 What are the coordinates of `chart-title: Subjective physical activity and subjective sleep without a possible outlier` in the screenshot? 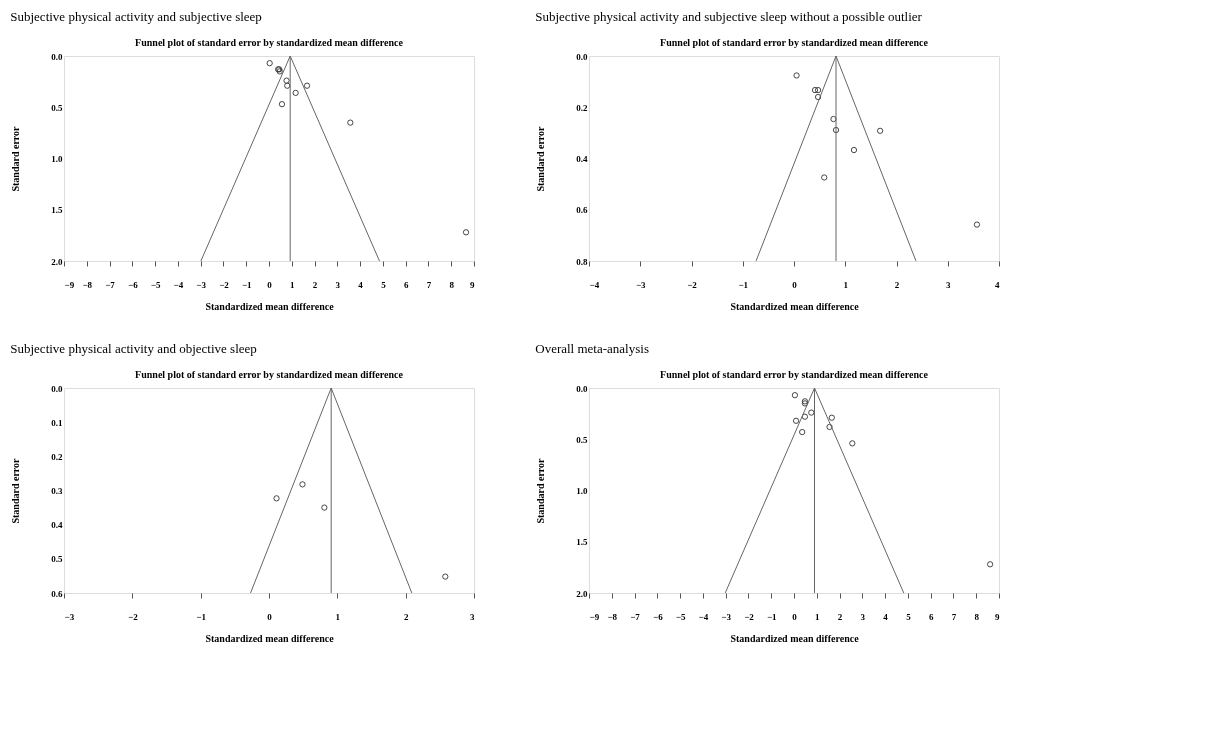 It's located at (729, 16).